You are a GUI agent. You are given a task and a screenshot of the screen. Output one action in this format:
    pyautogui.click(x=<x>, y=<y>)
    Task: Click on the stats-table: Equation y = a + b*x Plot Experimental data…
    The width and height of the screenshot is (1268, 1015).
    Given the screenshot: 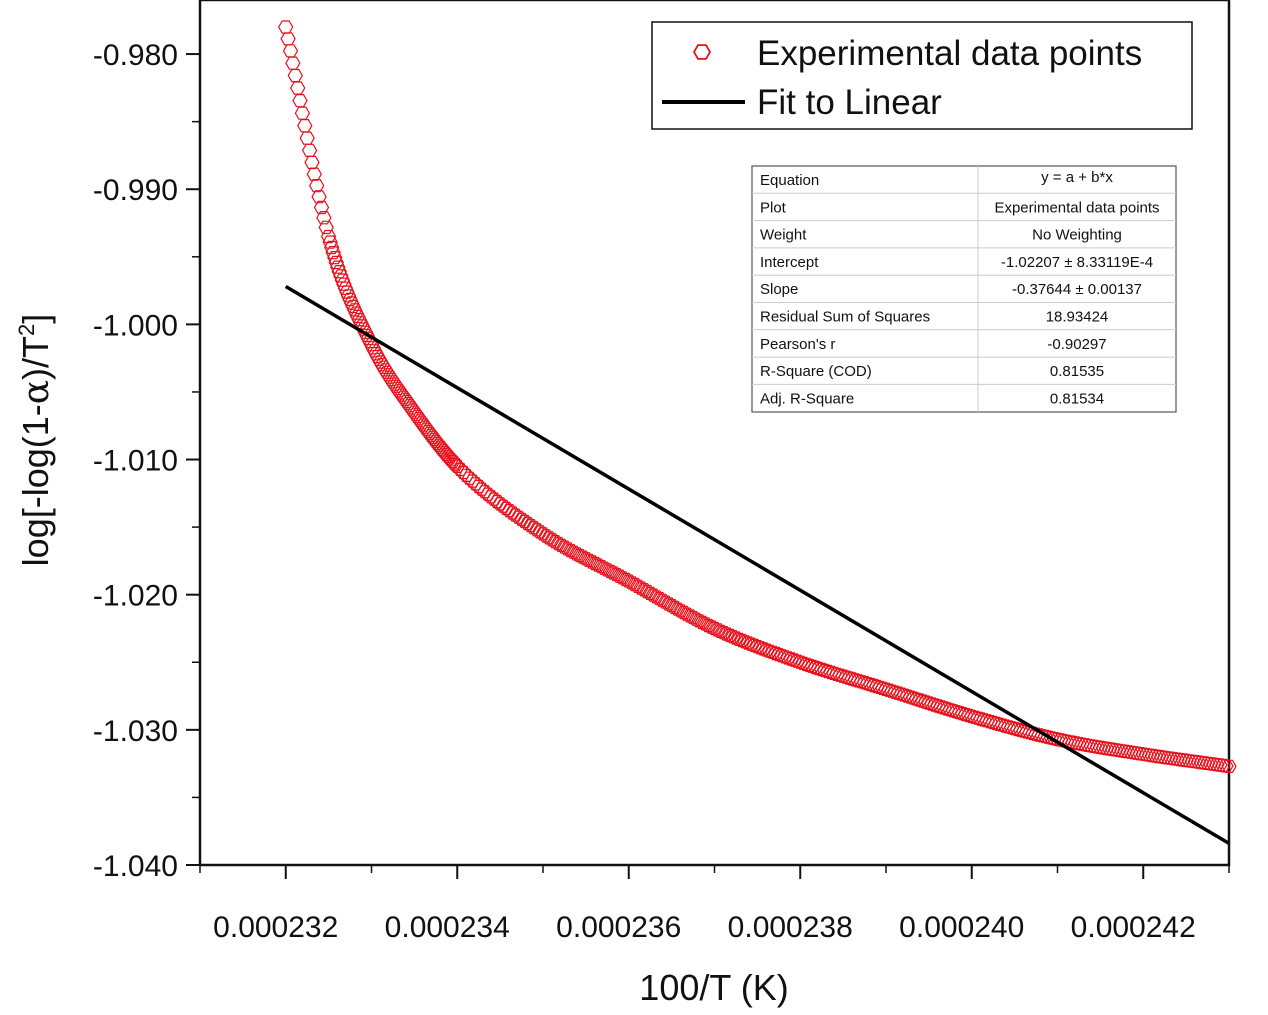 What is the action you would take?
    pyautogui.click(x=964, y=289)
    